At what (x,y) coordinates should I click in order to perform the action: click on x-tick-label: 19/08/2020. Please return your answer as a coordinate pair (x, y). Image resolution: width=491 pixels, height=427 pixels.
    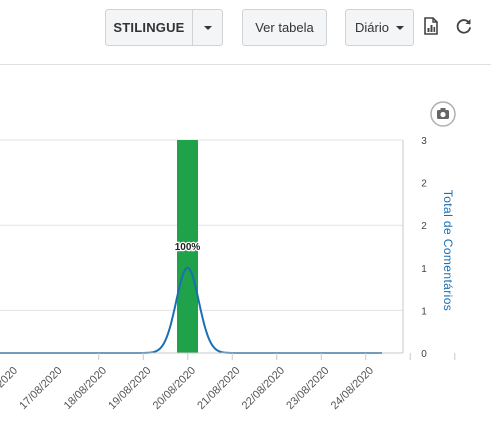
    Looking at the image, I should click on (129, 388).